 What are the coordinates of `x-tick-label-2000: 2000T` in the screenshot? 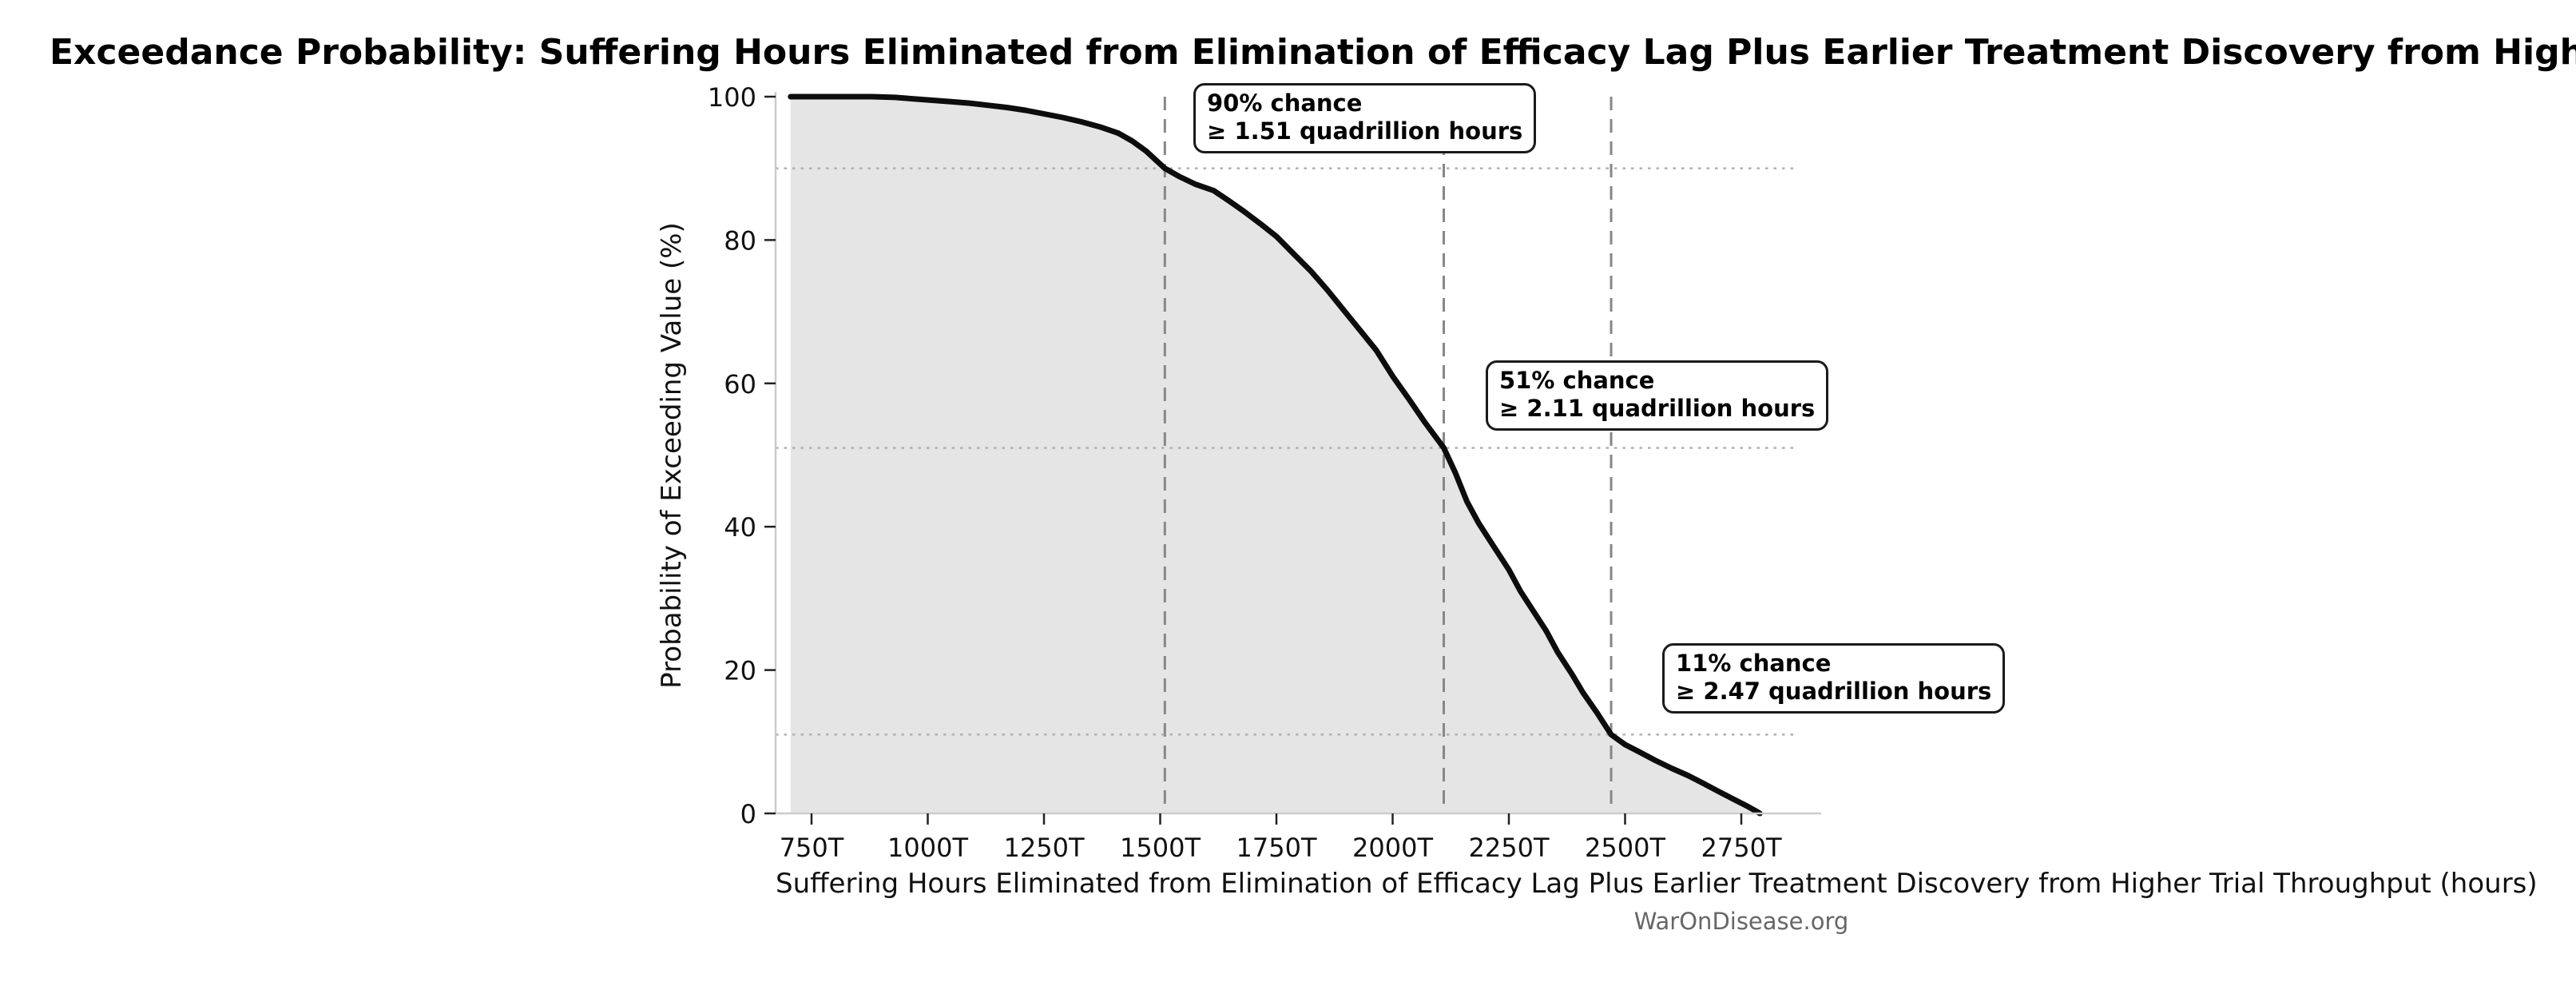 It's located at (1392, 848).